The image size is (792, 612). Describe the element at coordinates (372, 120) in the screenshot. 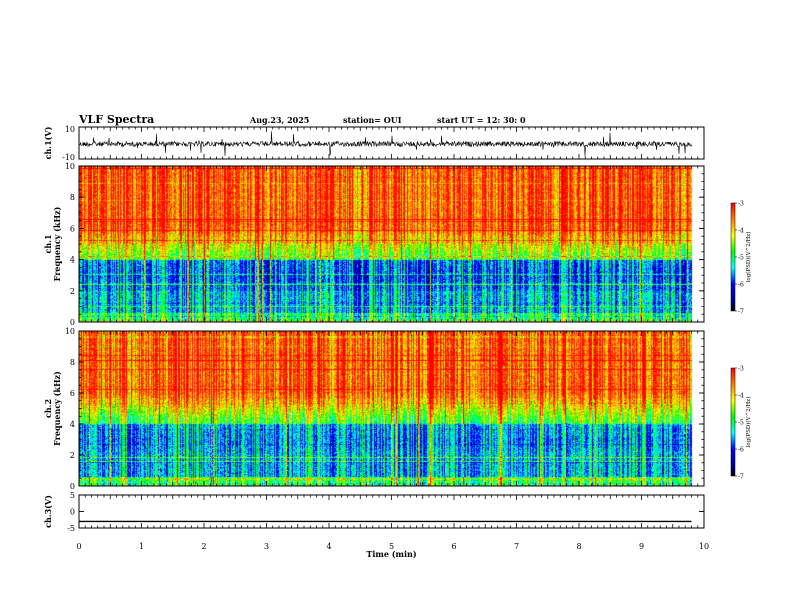

I see `station-label: station= OUI` at that location.